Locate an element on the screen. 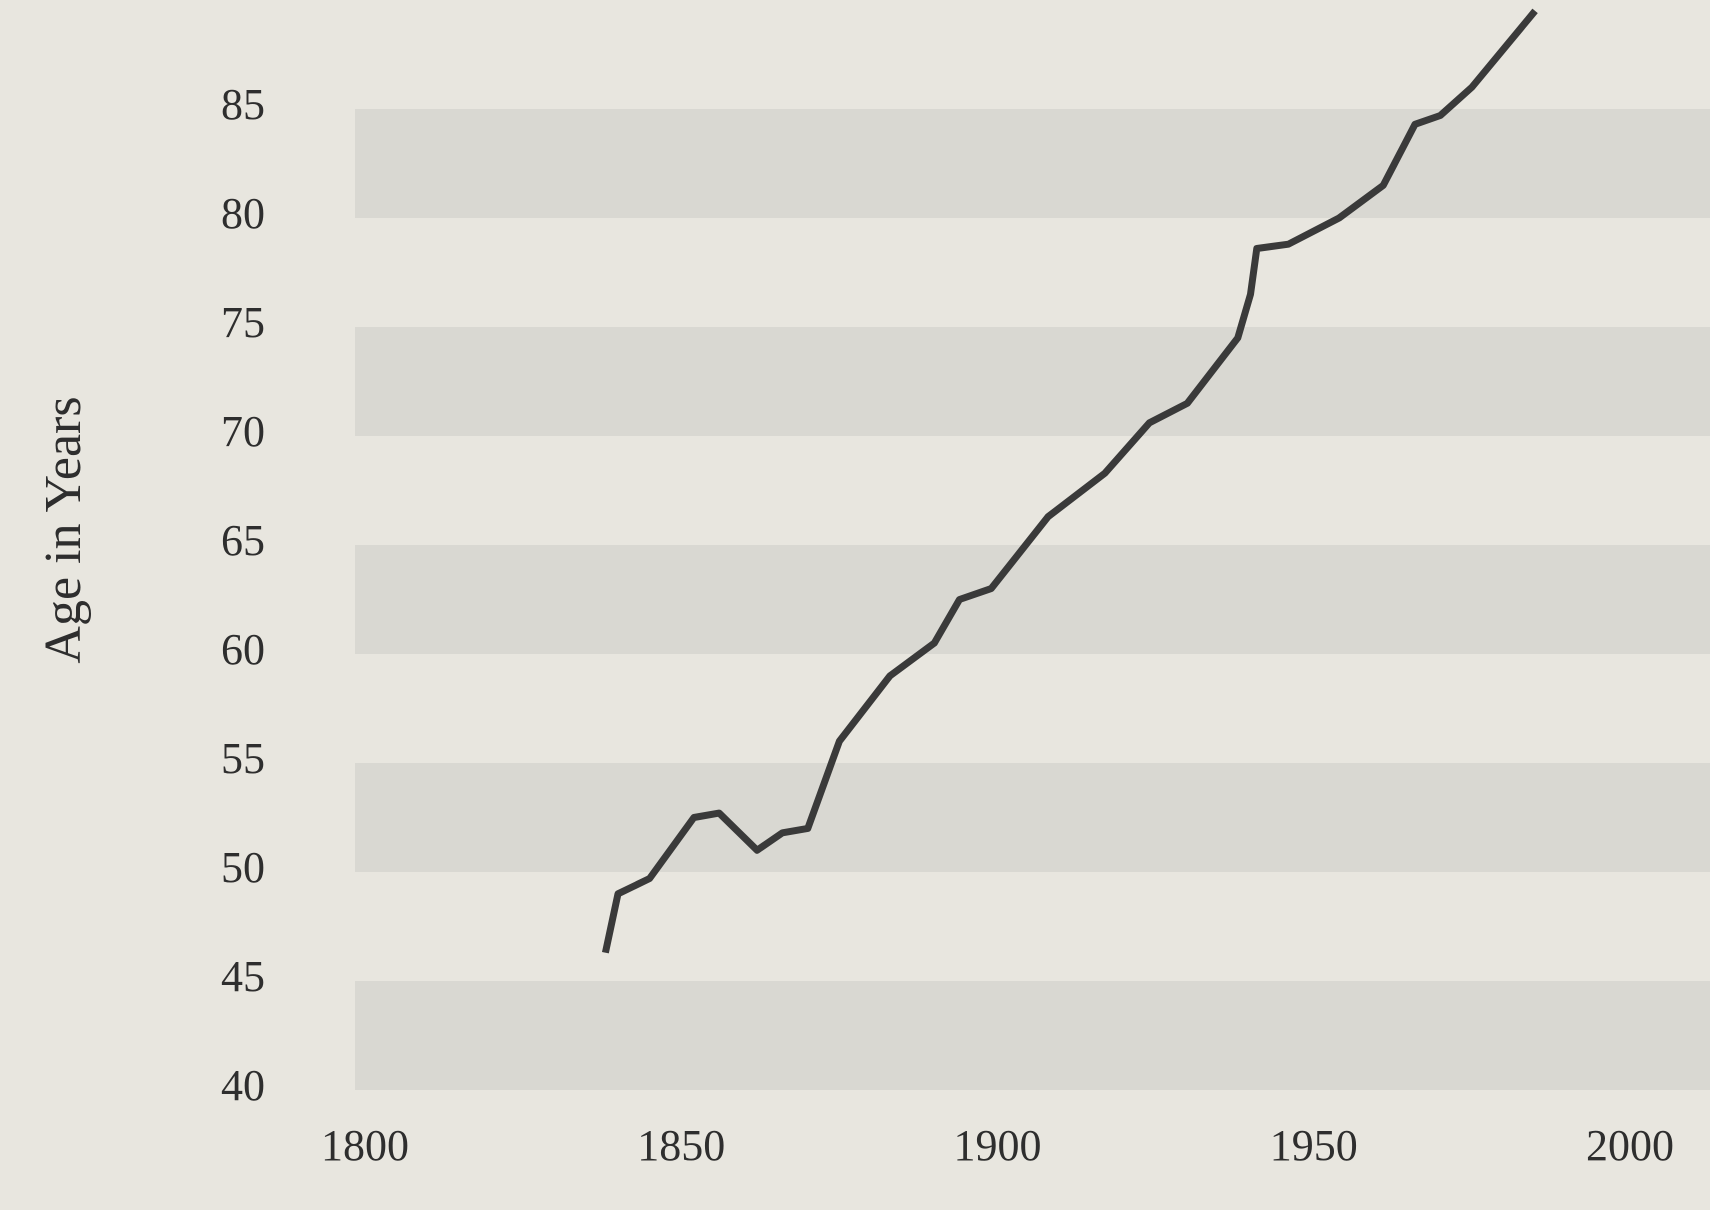 This screenshot has width=1710, height=1210. x-tick-label: 1850 is located at coordinates (681, 1145).